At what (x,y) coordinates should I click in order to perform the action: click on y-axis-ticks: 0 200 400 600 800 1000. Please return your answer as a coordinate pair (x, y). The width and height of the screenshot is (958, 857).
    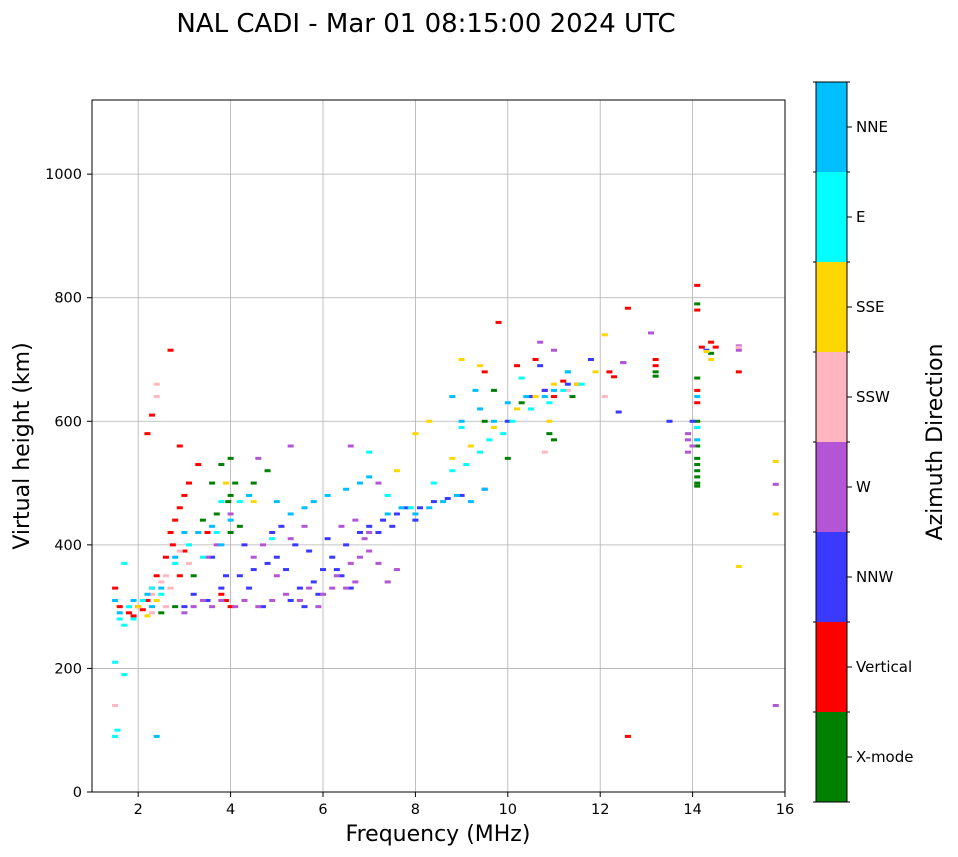
    Looking at the image, I should click on (68, 484).